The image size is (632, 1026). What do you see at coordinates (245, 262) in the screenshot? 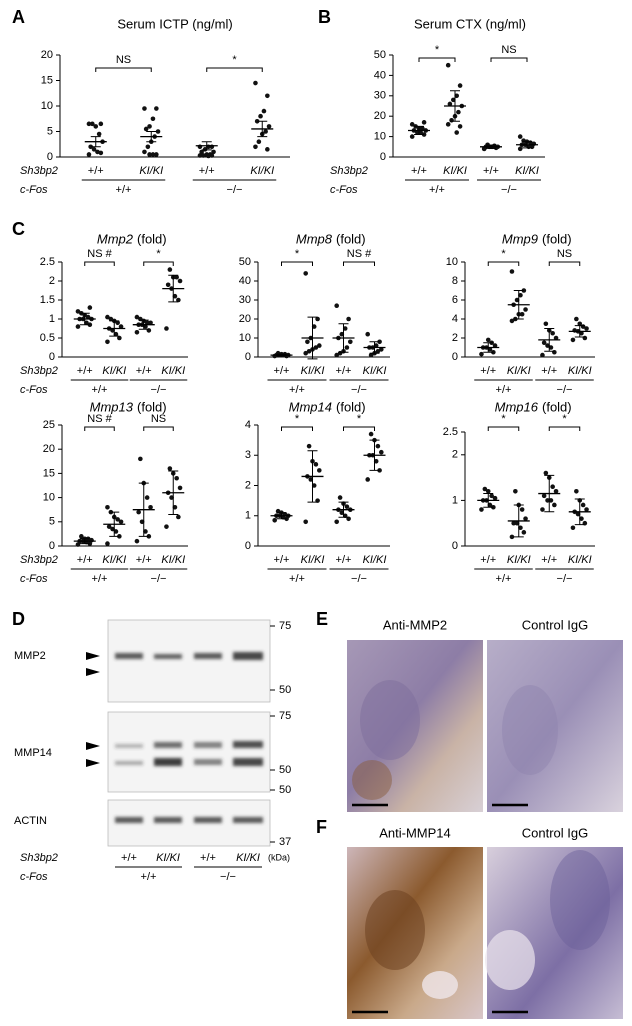
I see `y-tick-label: 50` at bounding box center [245, 262].